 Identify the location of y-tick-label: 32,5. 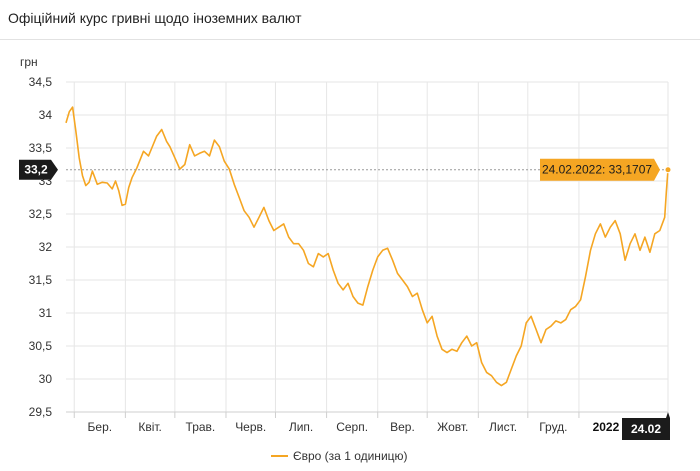
(41, 214).